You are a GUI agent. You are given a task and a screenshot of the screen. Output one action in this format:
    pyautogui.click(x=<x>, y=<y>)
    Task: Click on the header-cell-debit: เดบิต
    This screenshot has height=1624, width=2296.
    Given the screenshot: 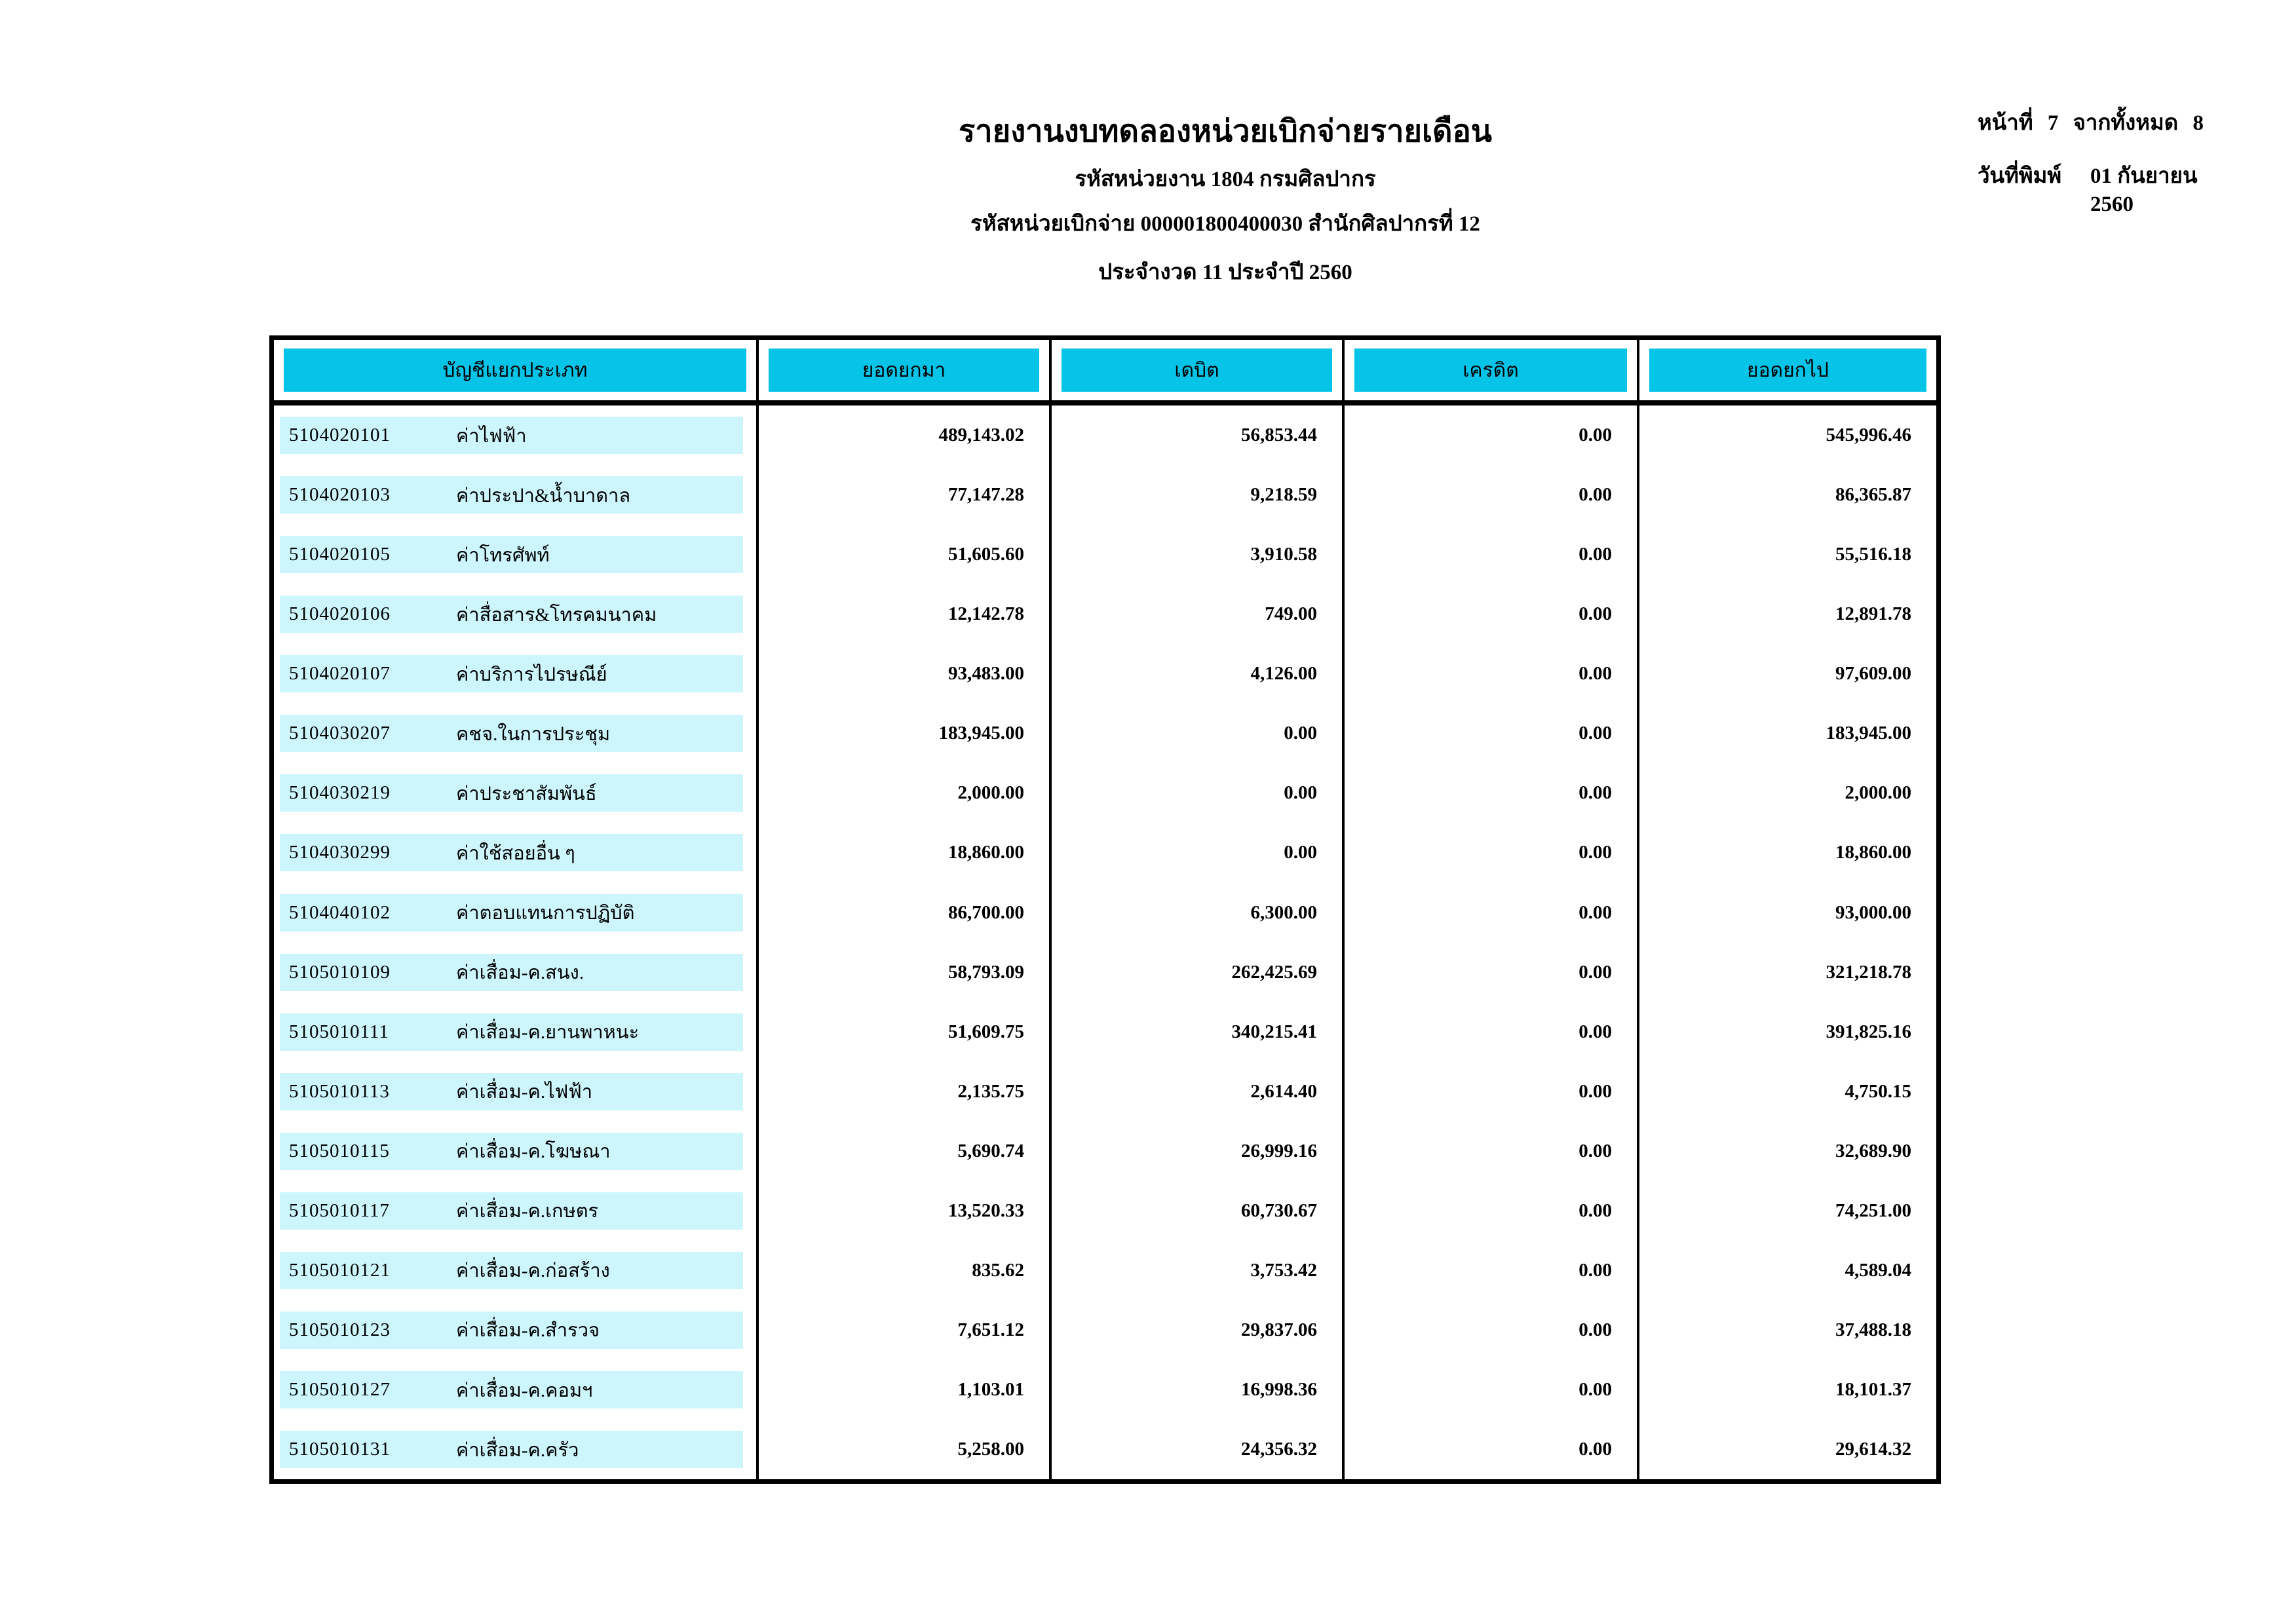 What is the action you would take?
    pyautogui.click(x=1198, y=370)
    